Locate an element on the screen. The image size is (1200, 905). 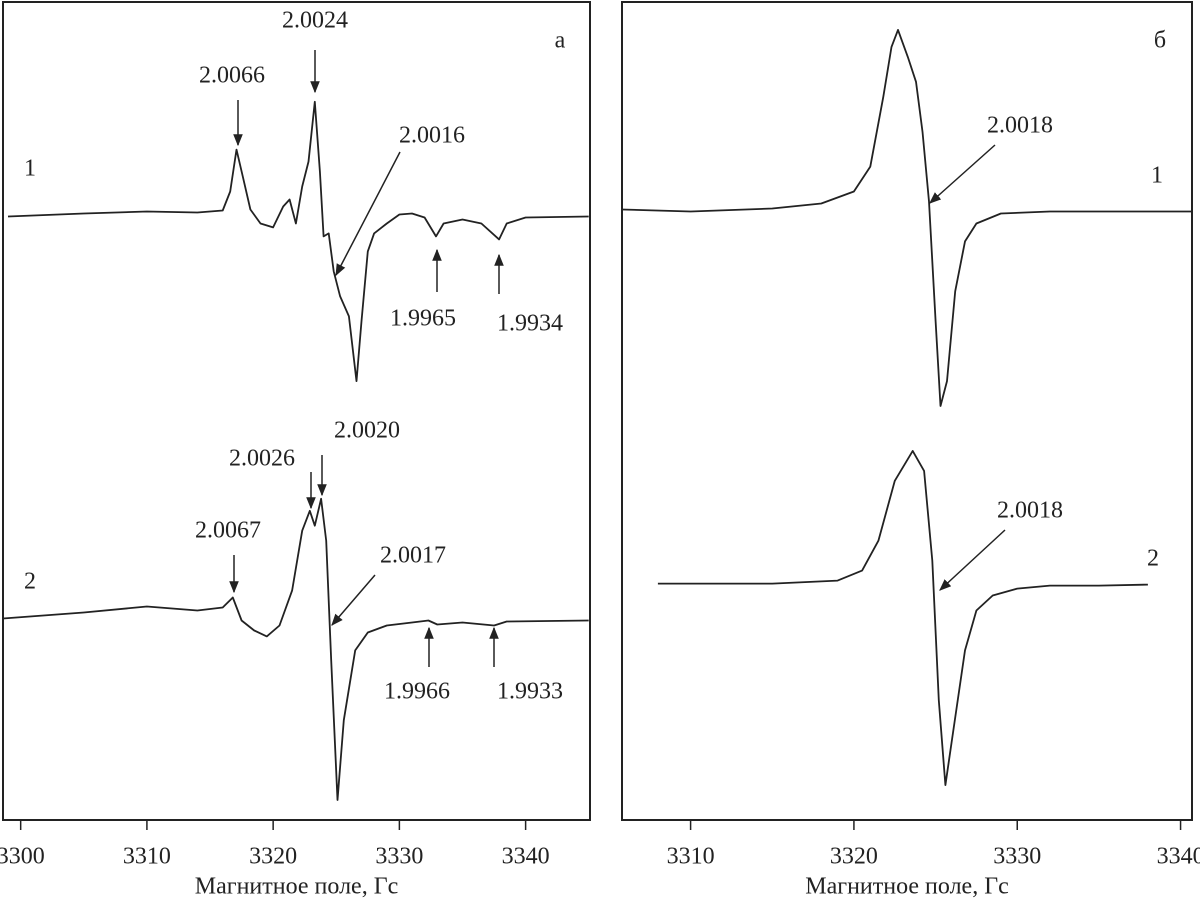
g-factor-label: 2.0024 is located at coordinates (315, 21).